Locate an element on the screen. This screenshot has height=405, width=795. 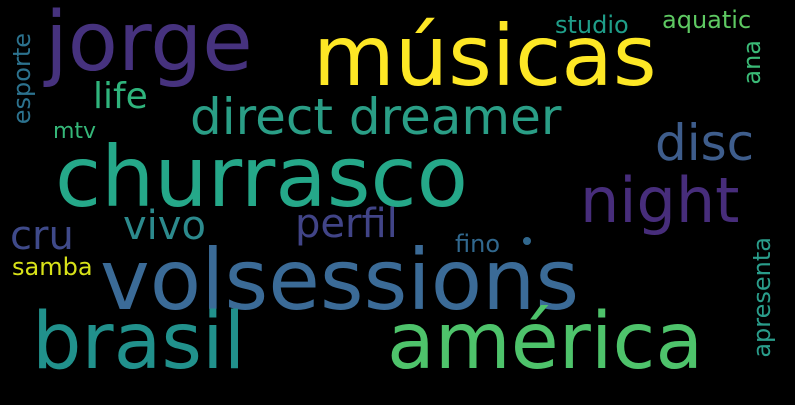
word-fino: fino is located at coordinates (478, 244).